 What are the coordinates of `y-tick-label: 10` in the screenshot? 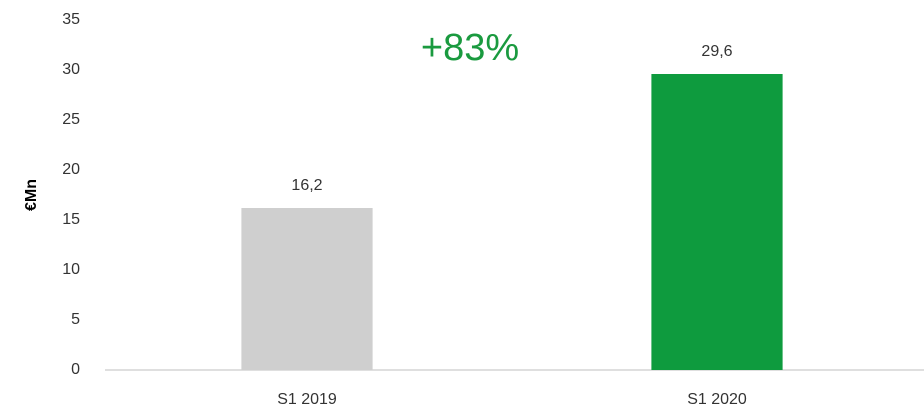 It's located at (71, 269).